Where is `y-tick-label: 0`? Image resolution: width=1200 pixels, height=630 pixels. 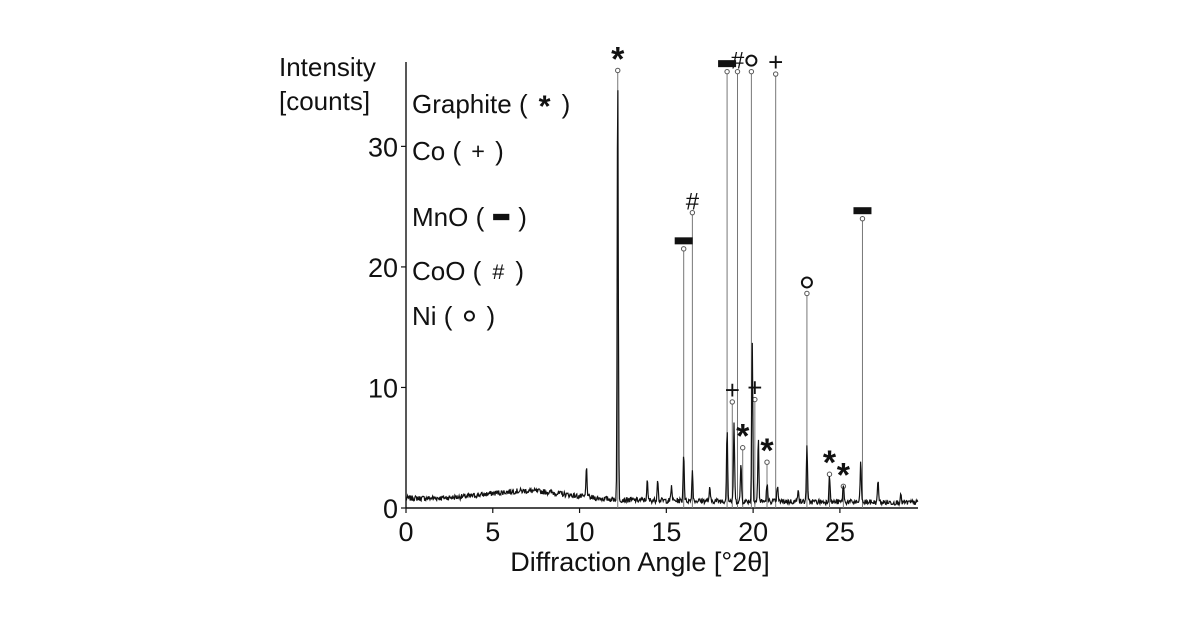 y-tick-label: 0 is located at coordinates (390, 509).